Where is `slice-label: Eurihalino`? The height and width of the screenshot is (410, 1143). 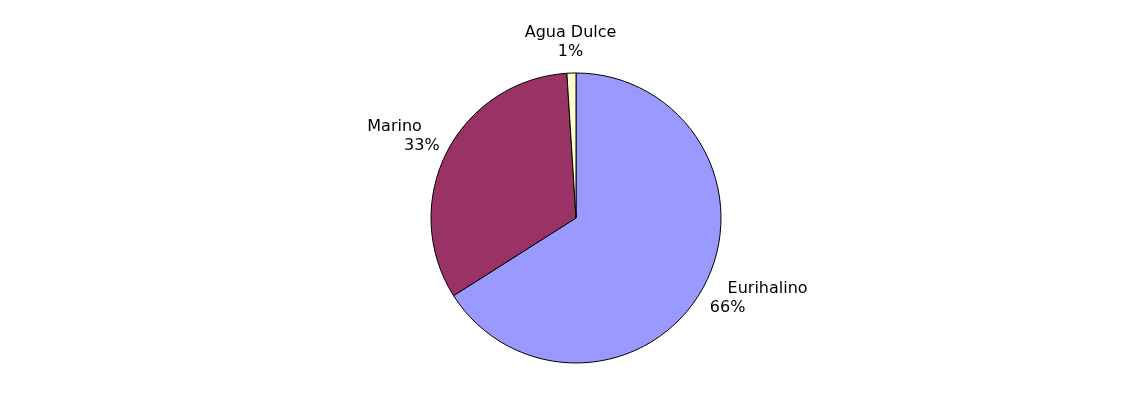 slice-label: Eurihalino is located at coordinates (767, 288).